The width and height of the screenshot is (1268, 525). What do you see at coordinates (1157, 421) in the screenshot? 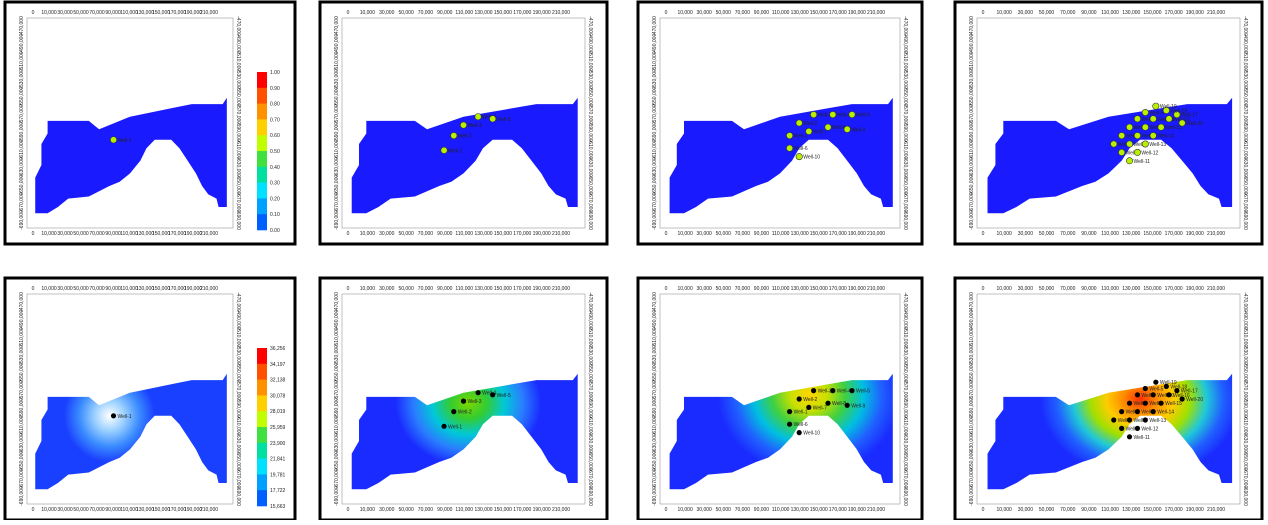
I see `well-label: Well-13` at bounding box center [1157, 421].